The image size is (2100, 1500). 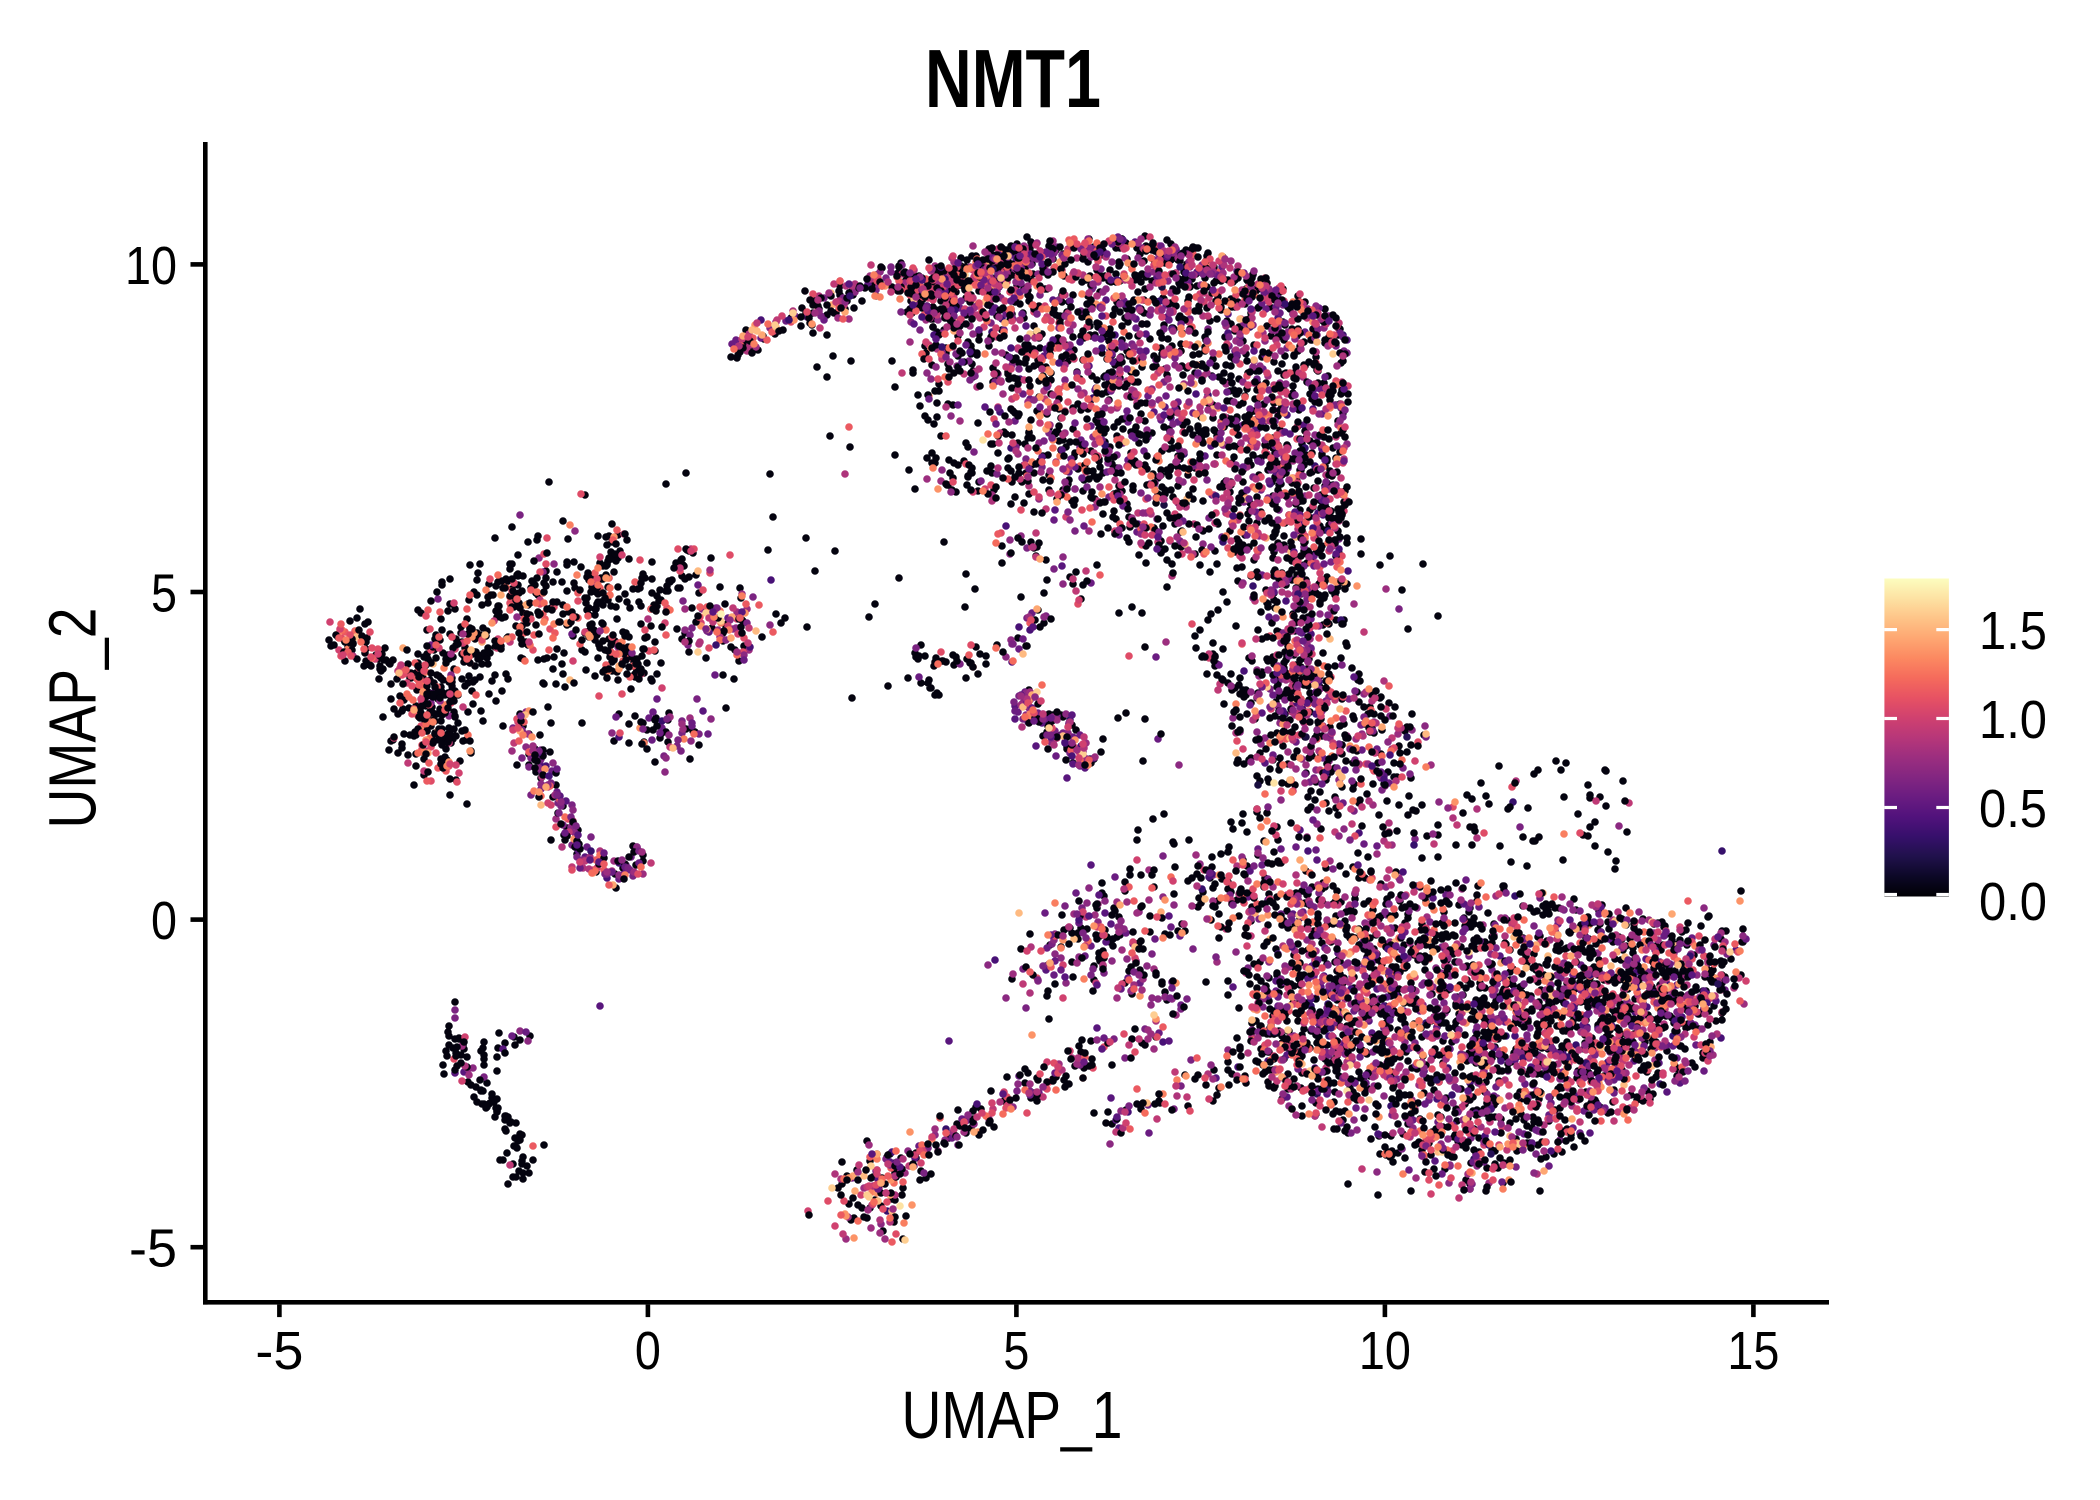 I want to click on svg-text: NMT1, so click(x=1013, y=78).